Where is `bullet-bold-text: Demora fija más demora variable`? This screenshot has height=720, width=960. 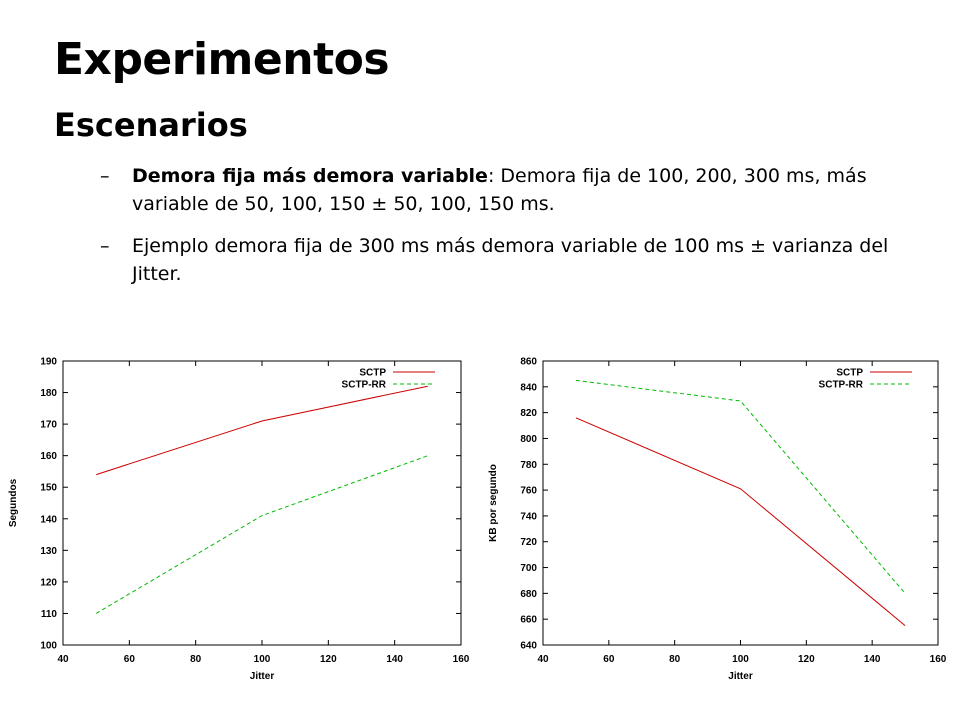 bullet-bold-text: Demora fija más demora variable is located at coordinates (310, 176).